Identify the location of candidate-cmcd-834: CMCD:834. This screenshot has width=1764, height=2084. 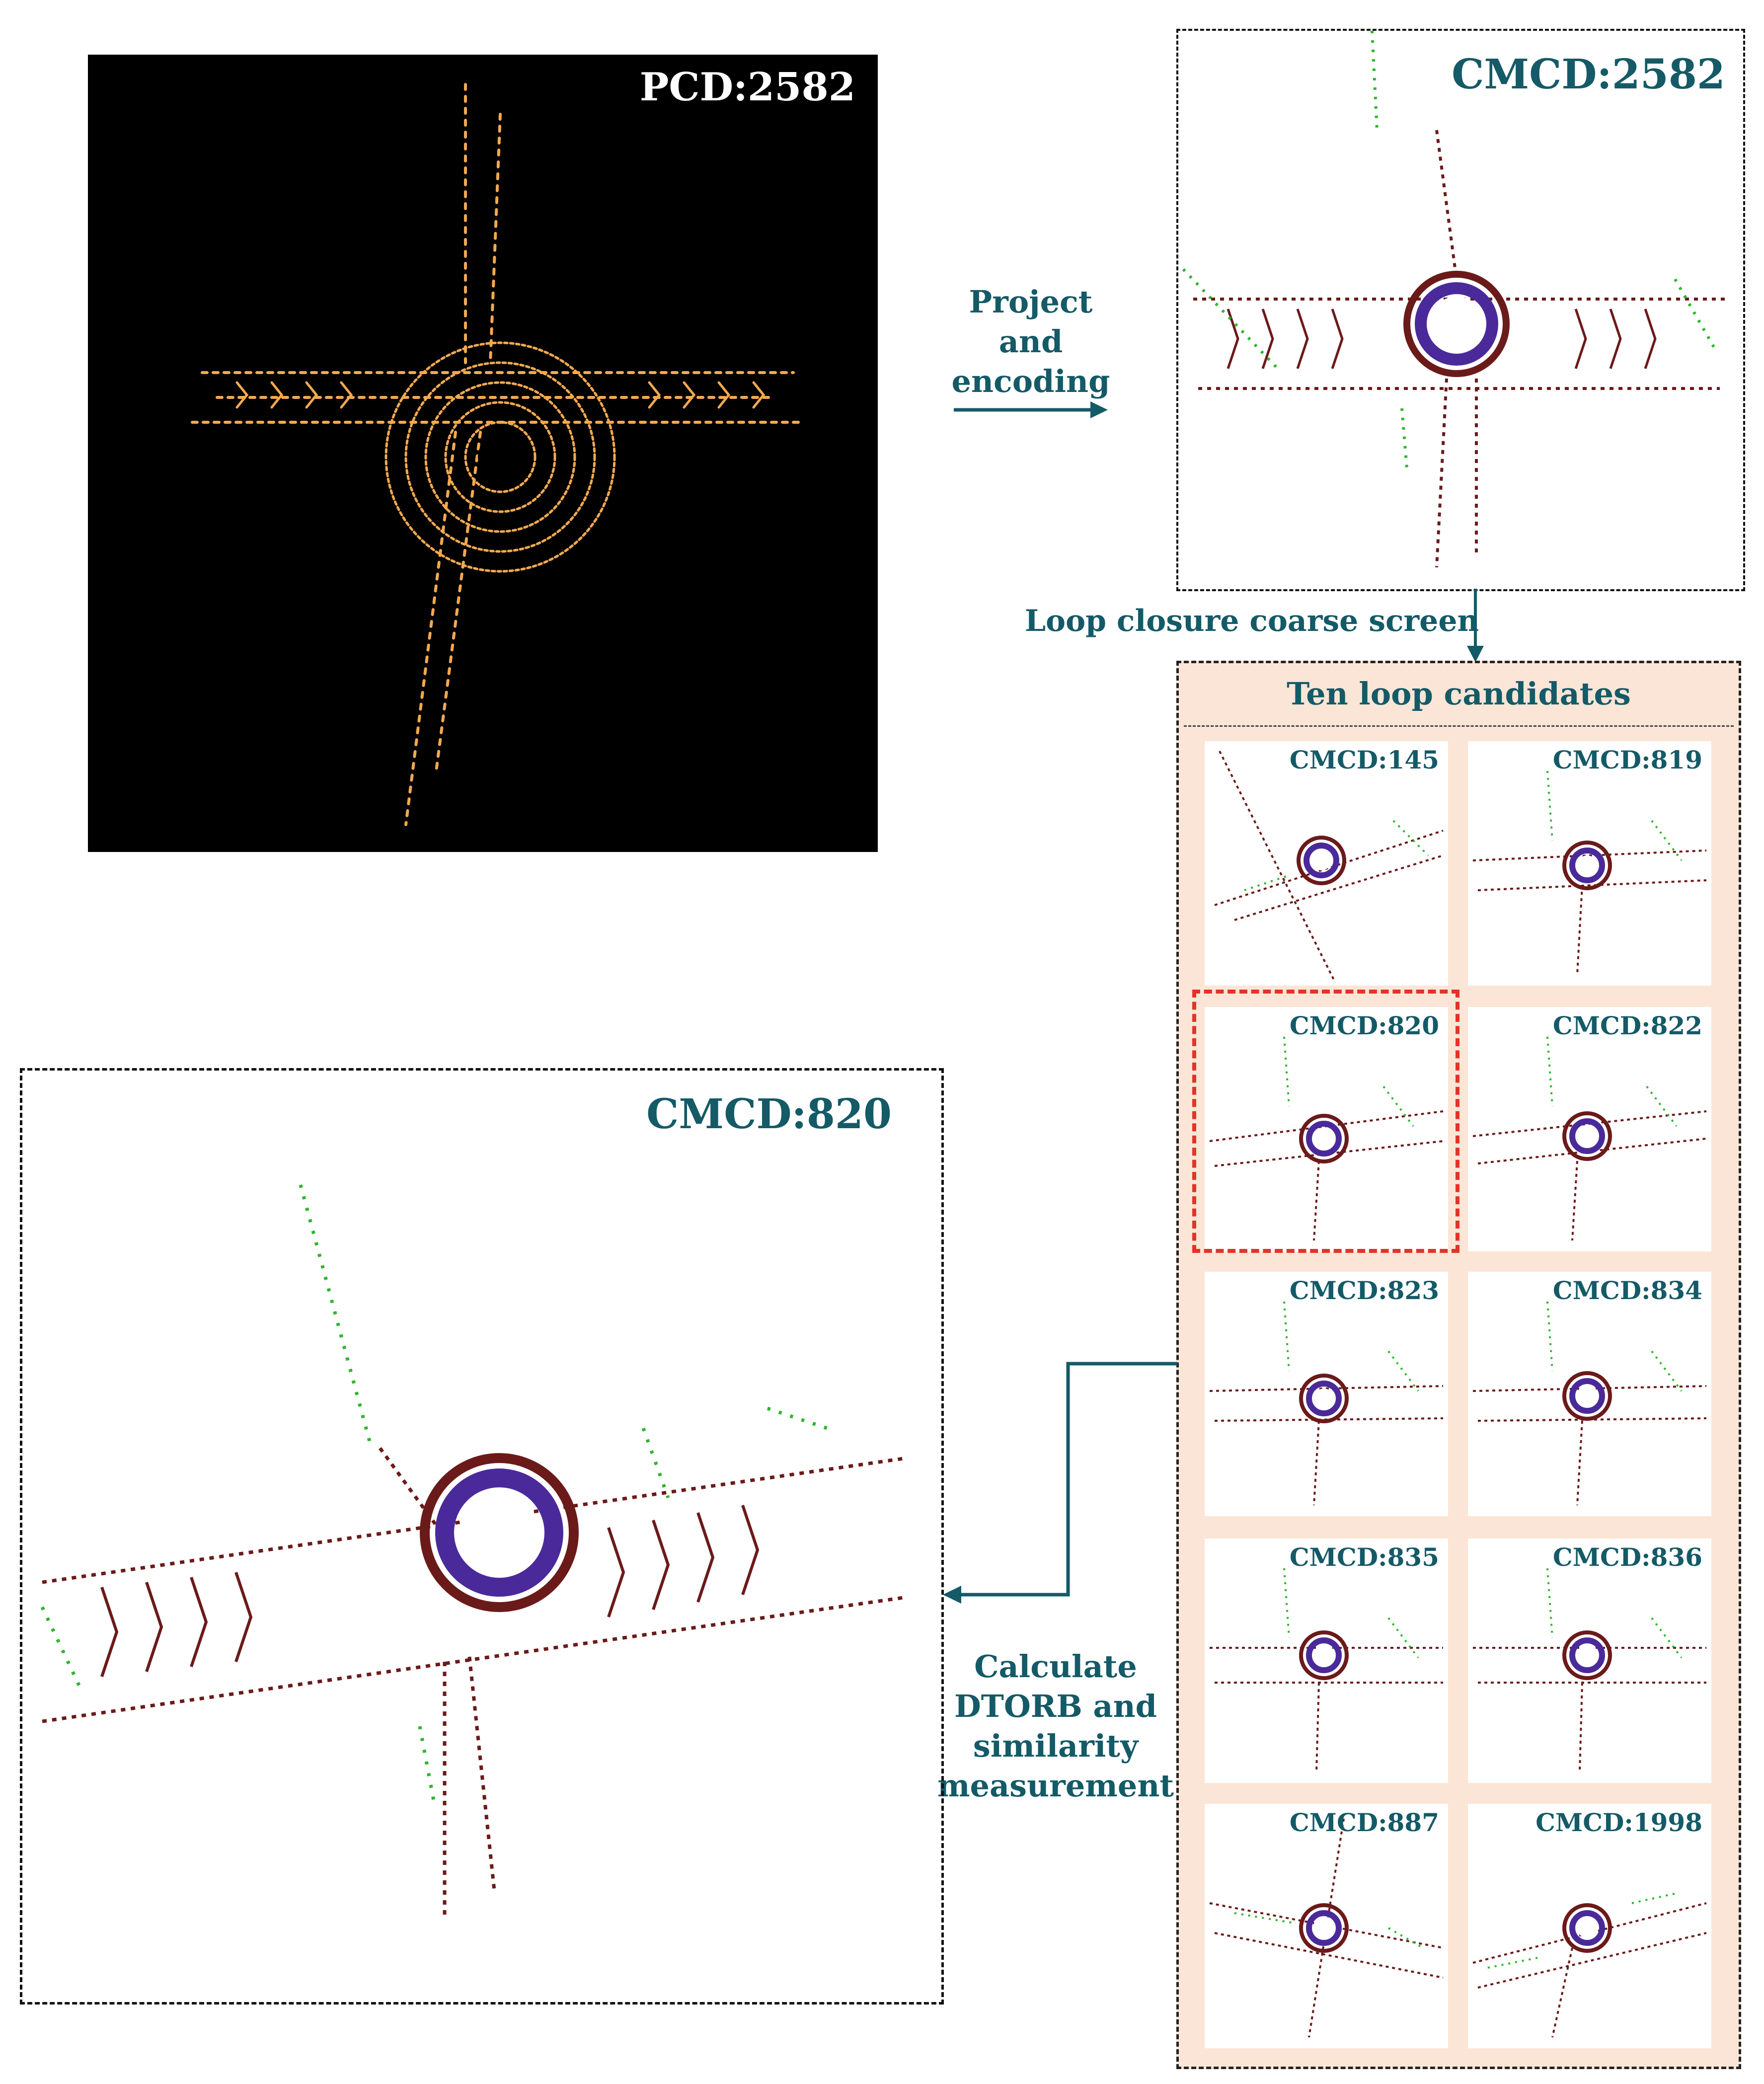
(1590, 1394).